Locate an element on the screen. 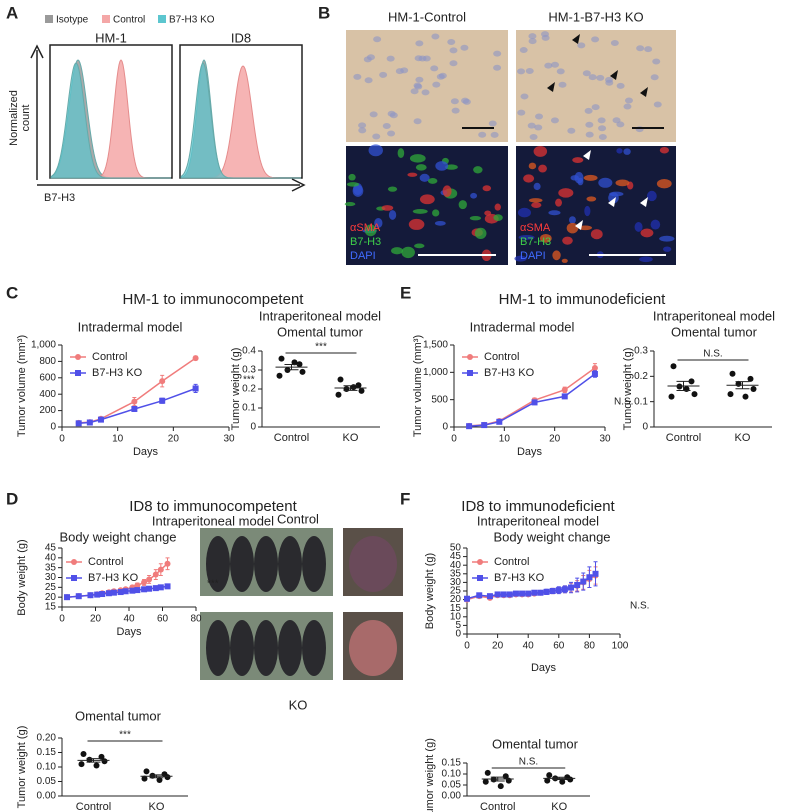 The width and height of the screenshot is (786, 812). y-tick-label: 0.1 is located at coordinates (641, 401).